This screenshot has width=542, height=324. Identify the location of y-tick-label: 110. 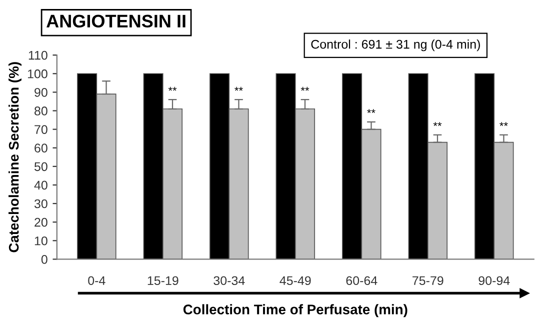
(38, 55).